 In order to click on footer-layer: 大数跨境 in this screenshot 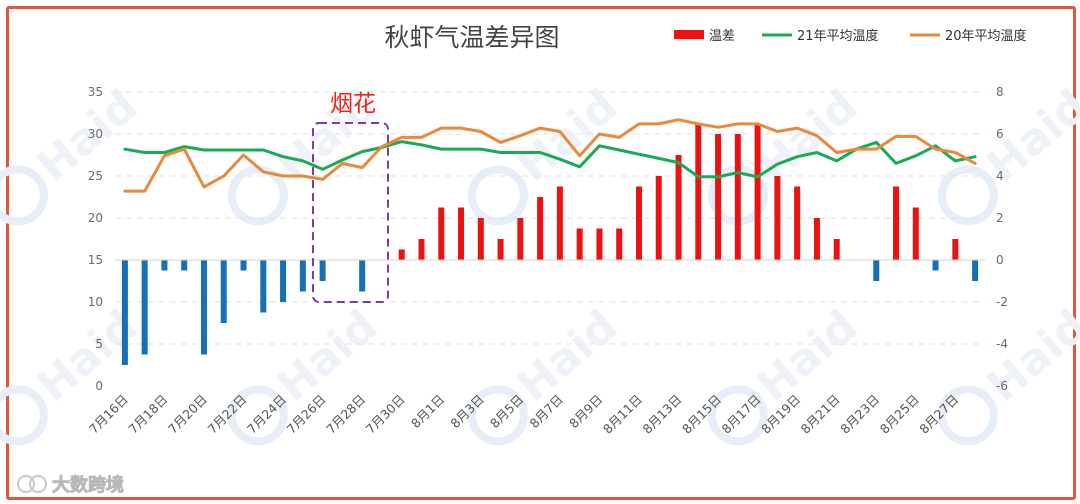, I will do `click(70, 485)`.